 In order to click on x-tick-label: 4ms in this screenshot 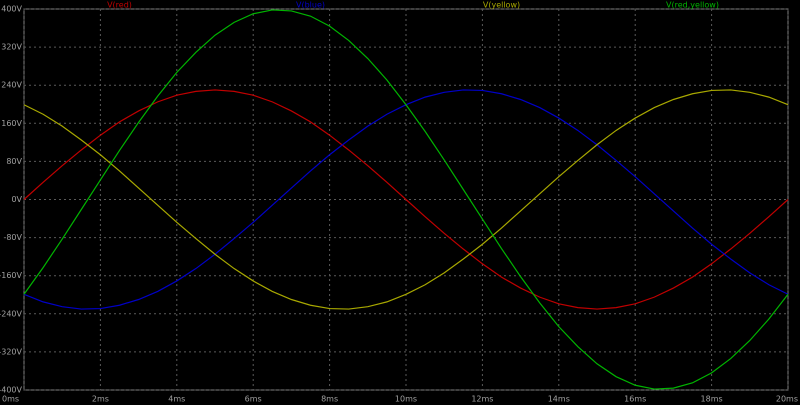, I will do `click(176, 399)`.